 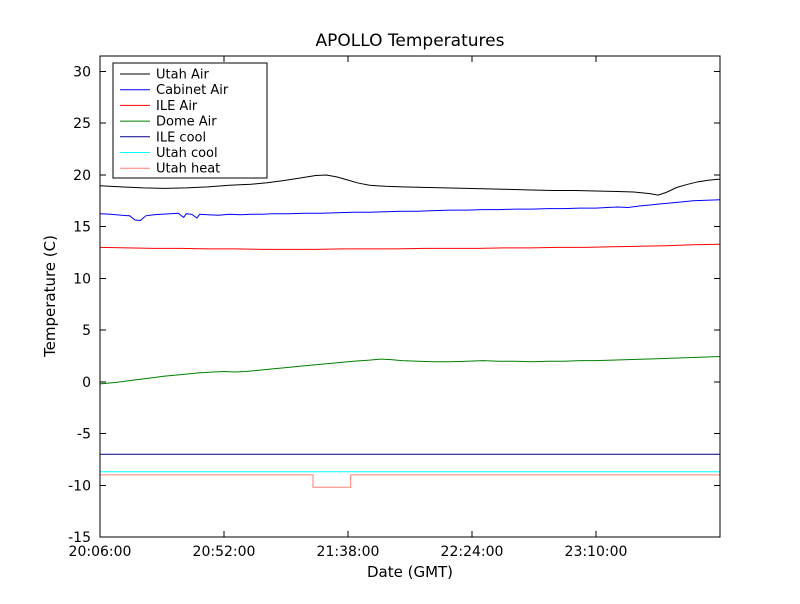 What do you see at coordinates (188, 169) in the screenshot?
I see `legend-label: Utah heat` at bounding box center [188, 169].